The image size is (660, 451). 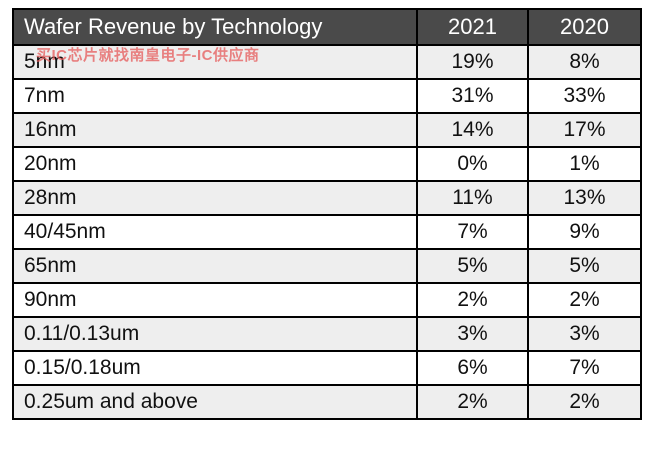 What do you see at coordinates (584, 334) in the screenshot?
I see `revenue-2020-cell: 3%` at bounding box center [584, 334].